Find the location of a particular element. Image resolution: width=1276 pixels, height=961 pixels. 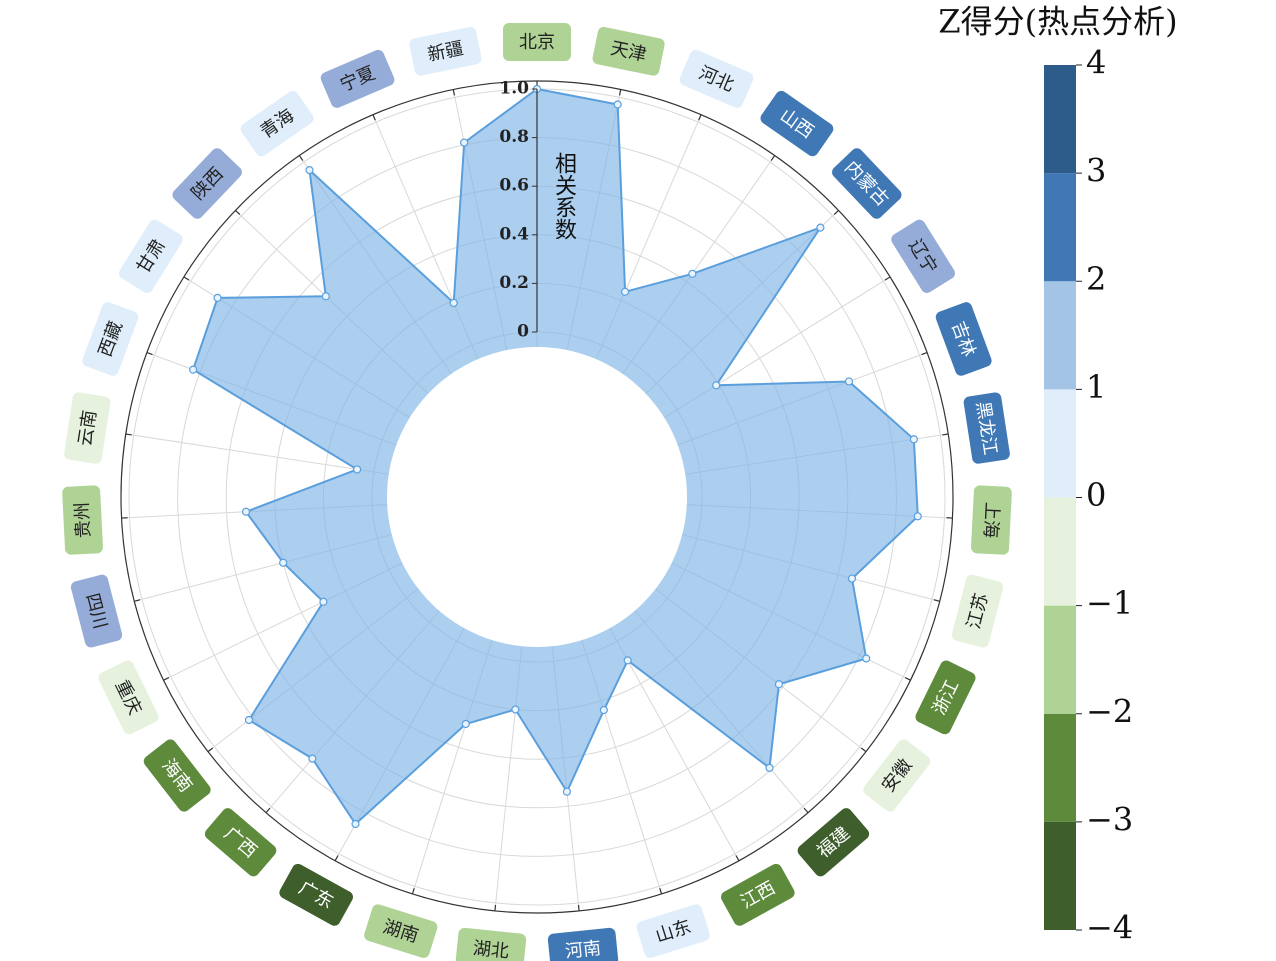

category-label-group: 云南 is located at coordinates (87, 428).